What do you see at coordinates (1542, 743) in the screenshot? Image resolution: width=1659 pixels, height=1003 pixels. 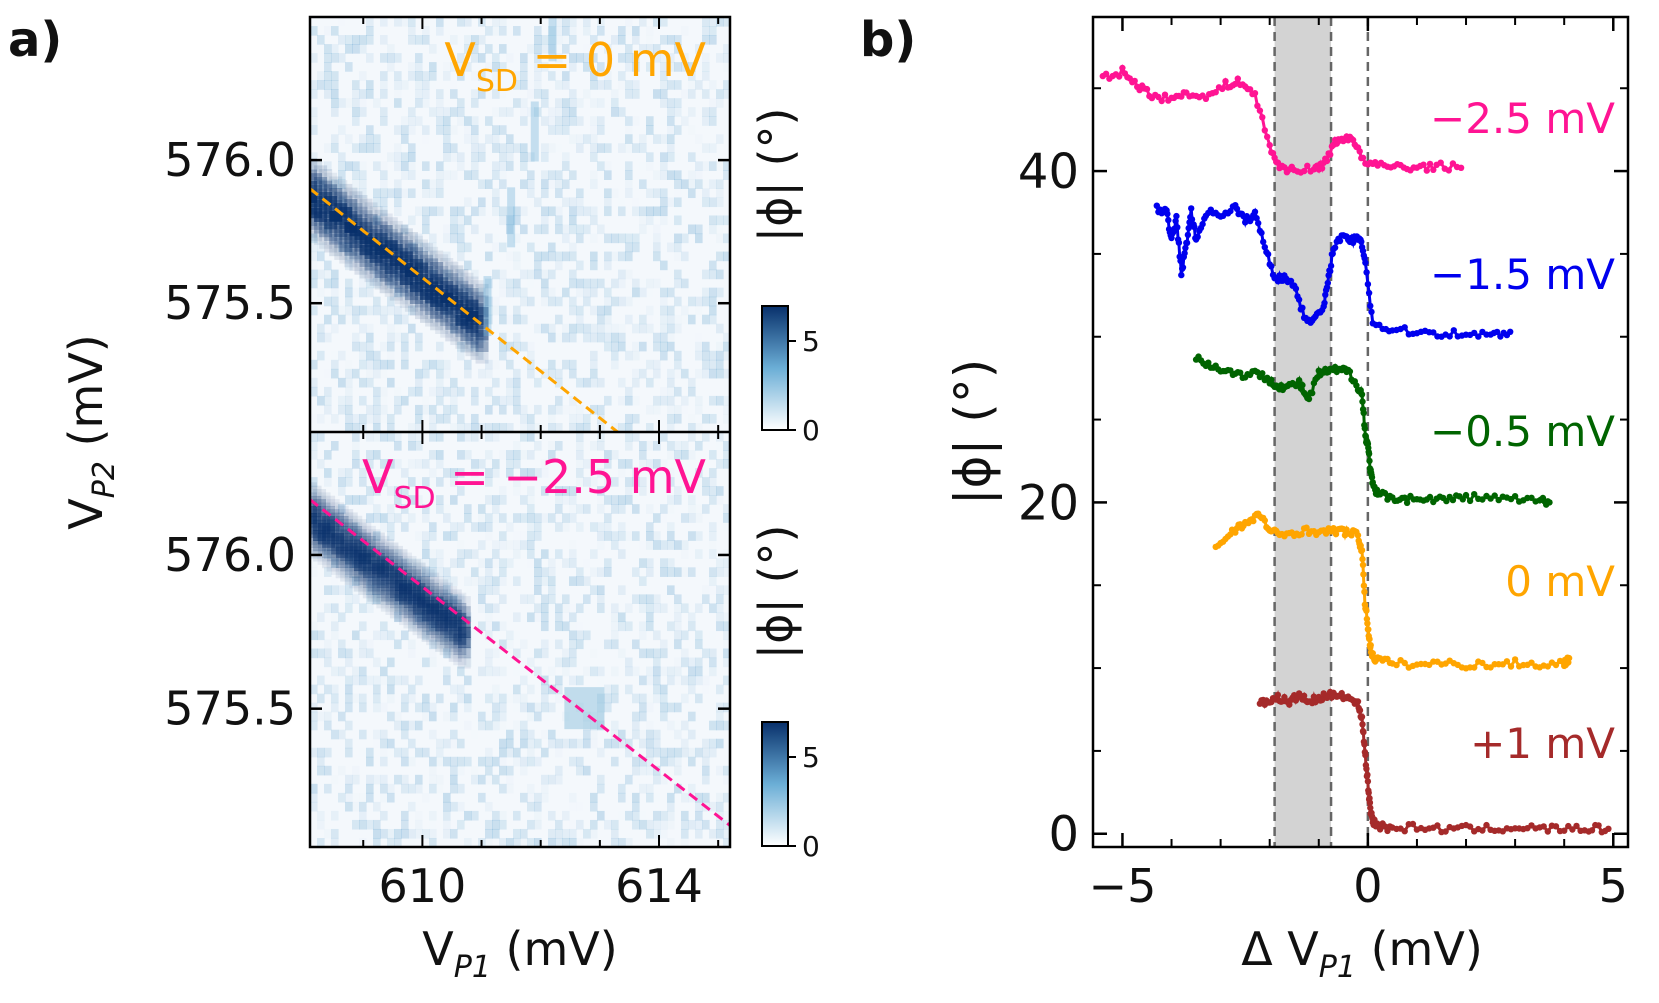 I see `series-label-darkred: +1 mV` at bounding box center [1542, 743].